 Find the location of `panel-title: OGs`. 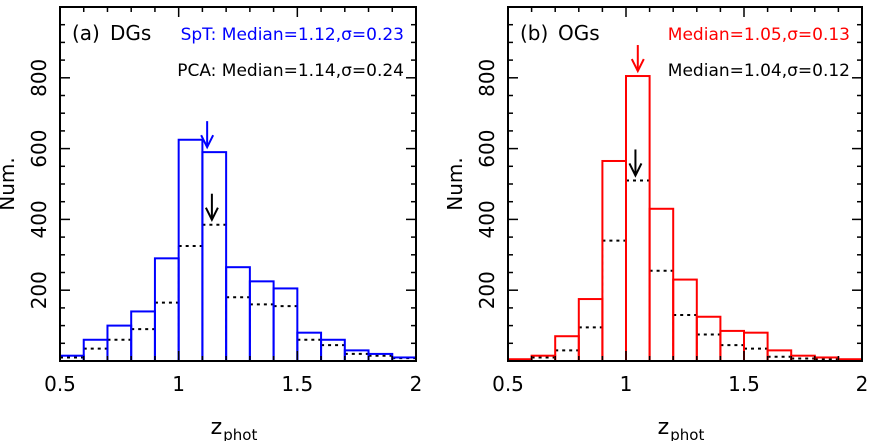

panel-title: OGs is located at coordinates (579, 33).